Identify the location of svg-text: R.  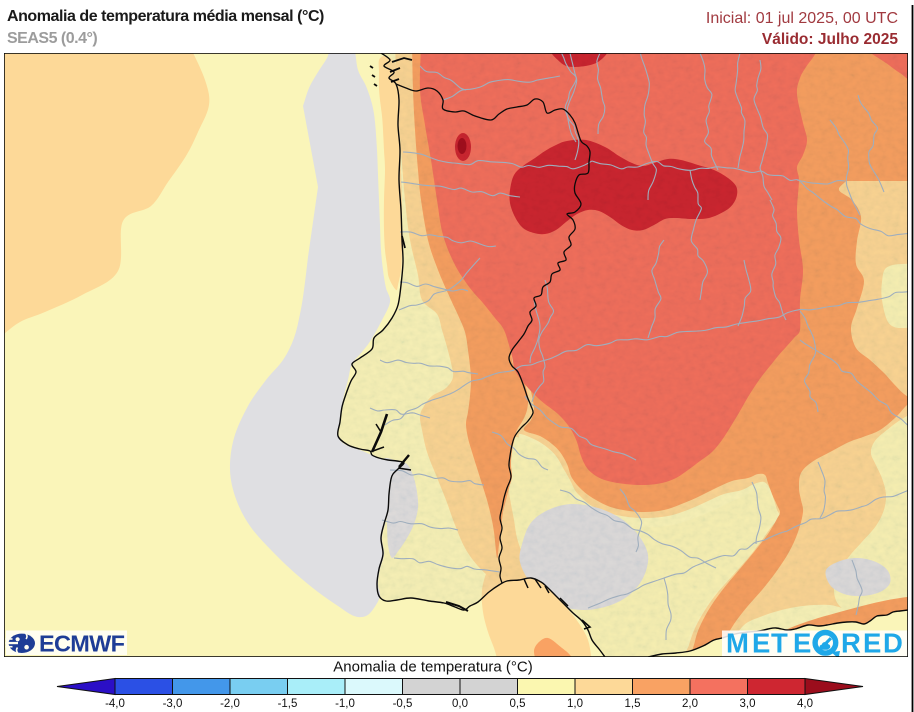
(851, 643).